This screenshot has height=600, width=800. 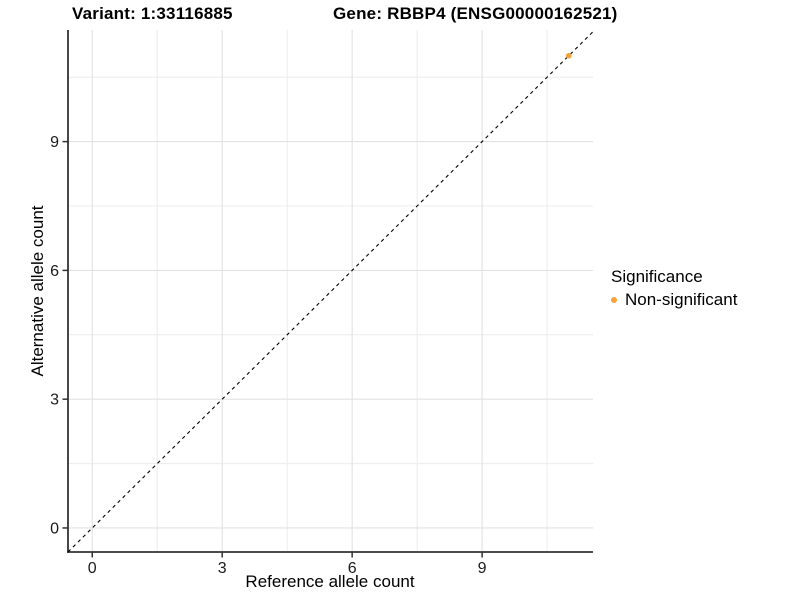 I want to click on legend-item-label: Non-significant, so click(x=681, y=299).